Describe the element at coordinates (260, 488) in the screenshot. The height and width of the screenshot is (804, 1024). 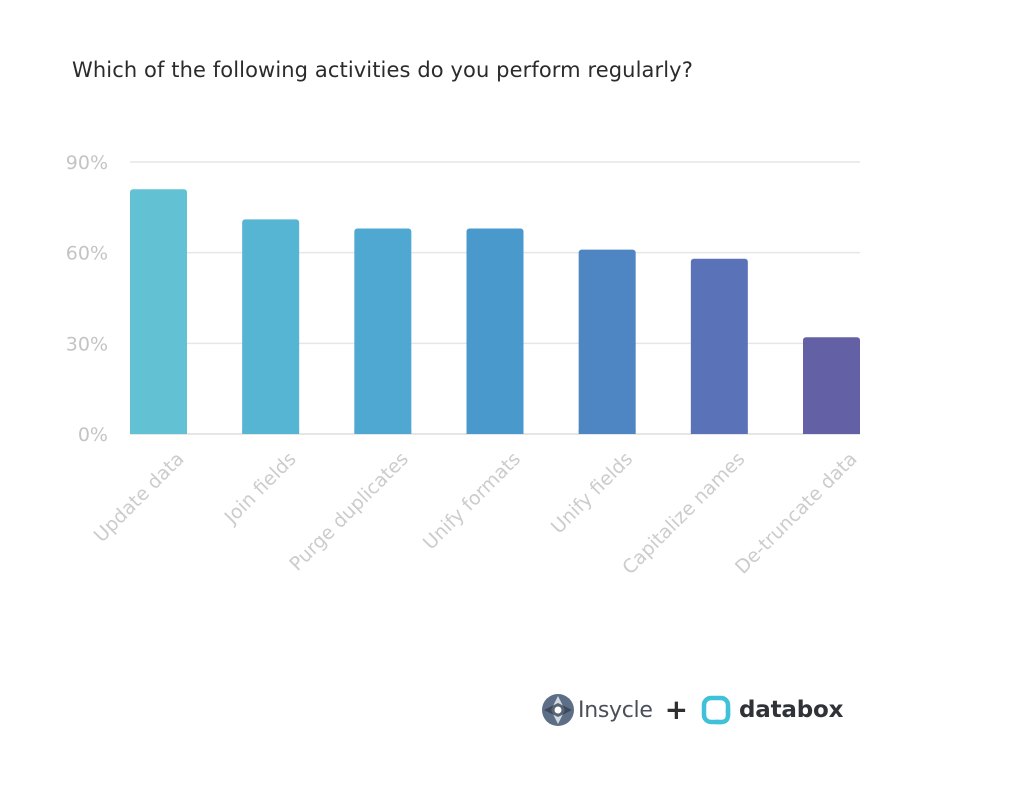
I see `x-category-label: Join fields` at that location.